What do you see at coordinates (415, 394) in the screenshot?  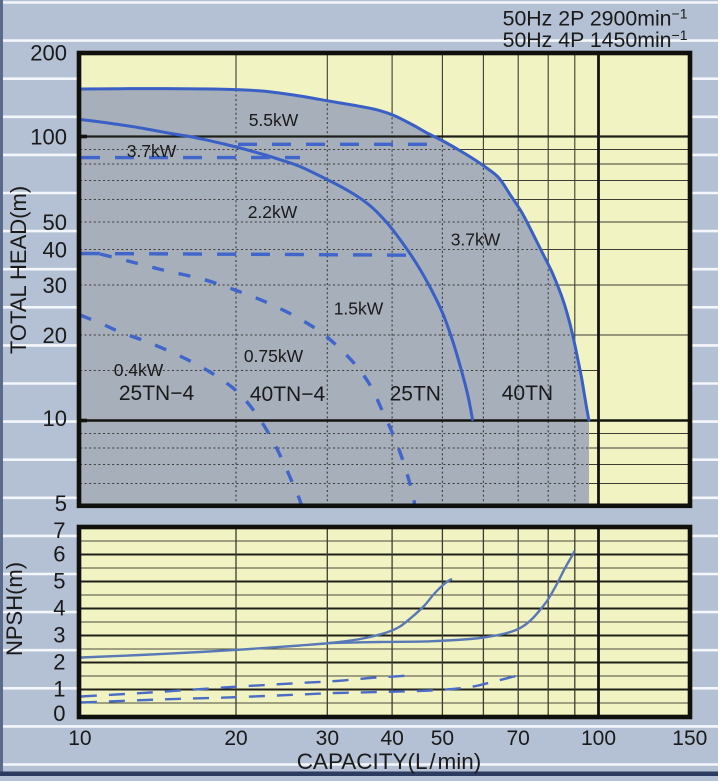 I see `svg-text: 25TN` at bounding box center [415, 394].